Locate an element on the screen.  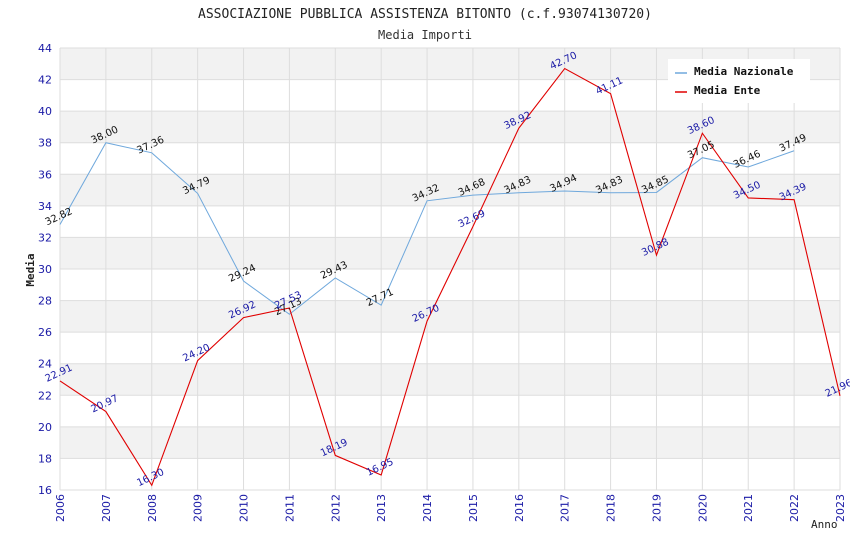
y-tick-label: 40 is located at coordinates (45, 111).